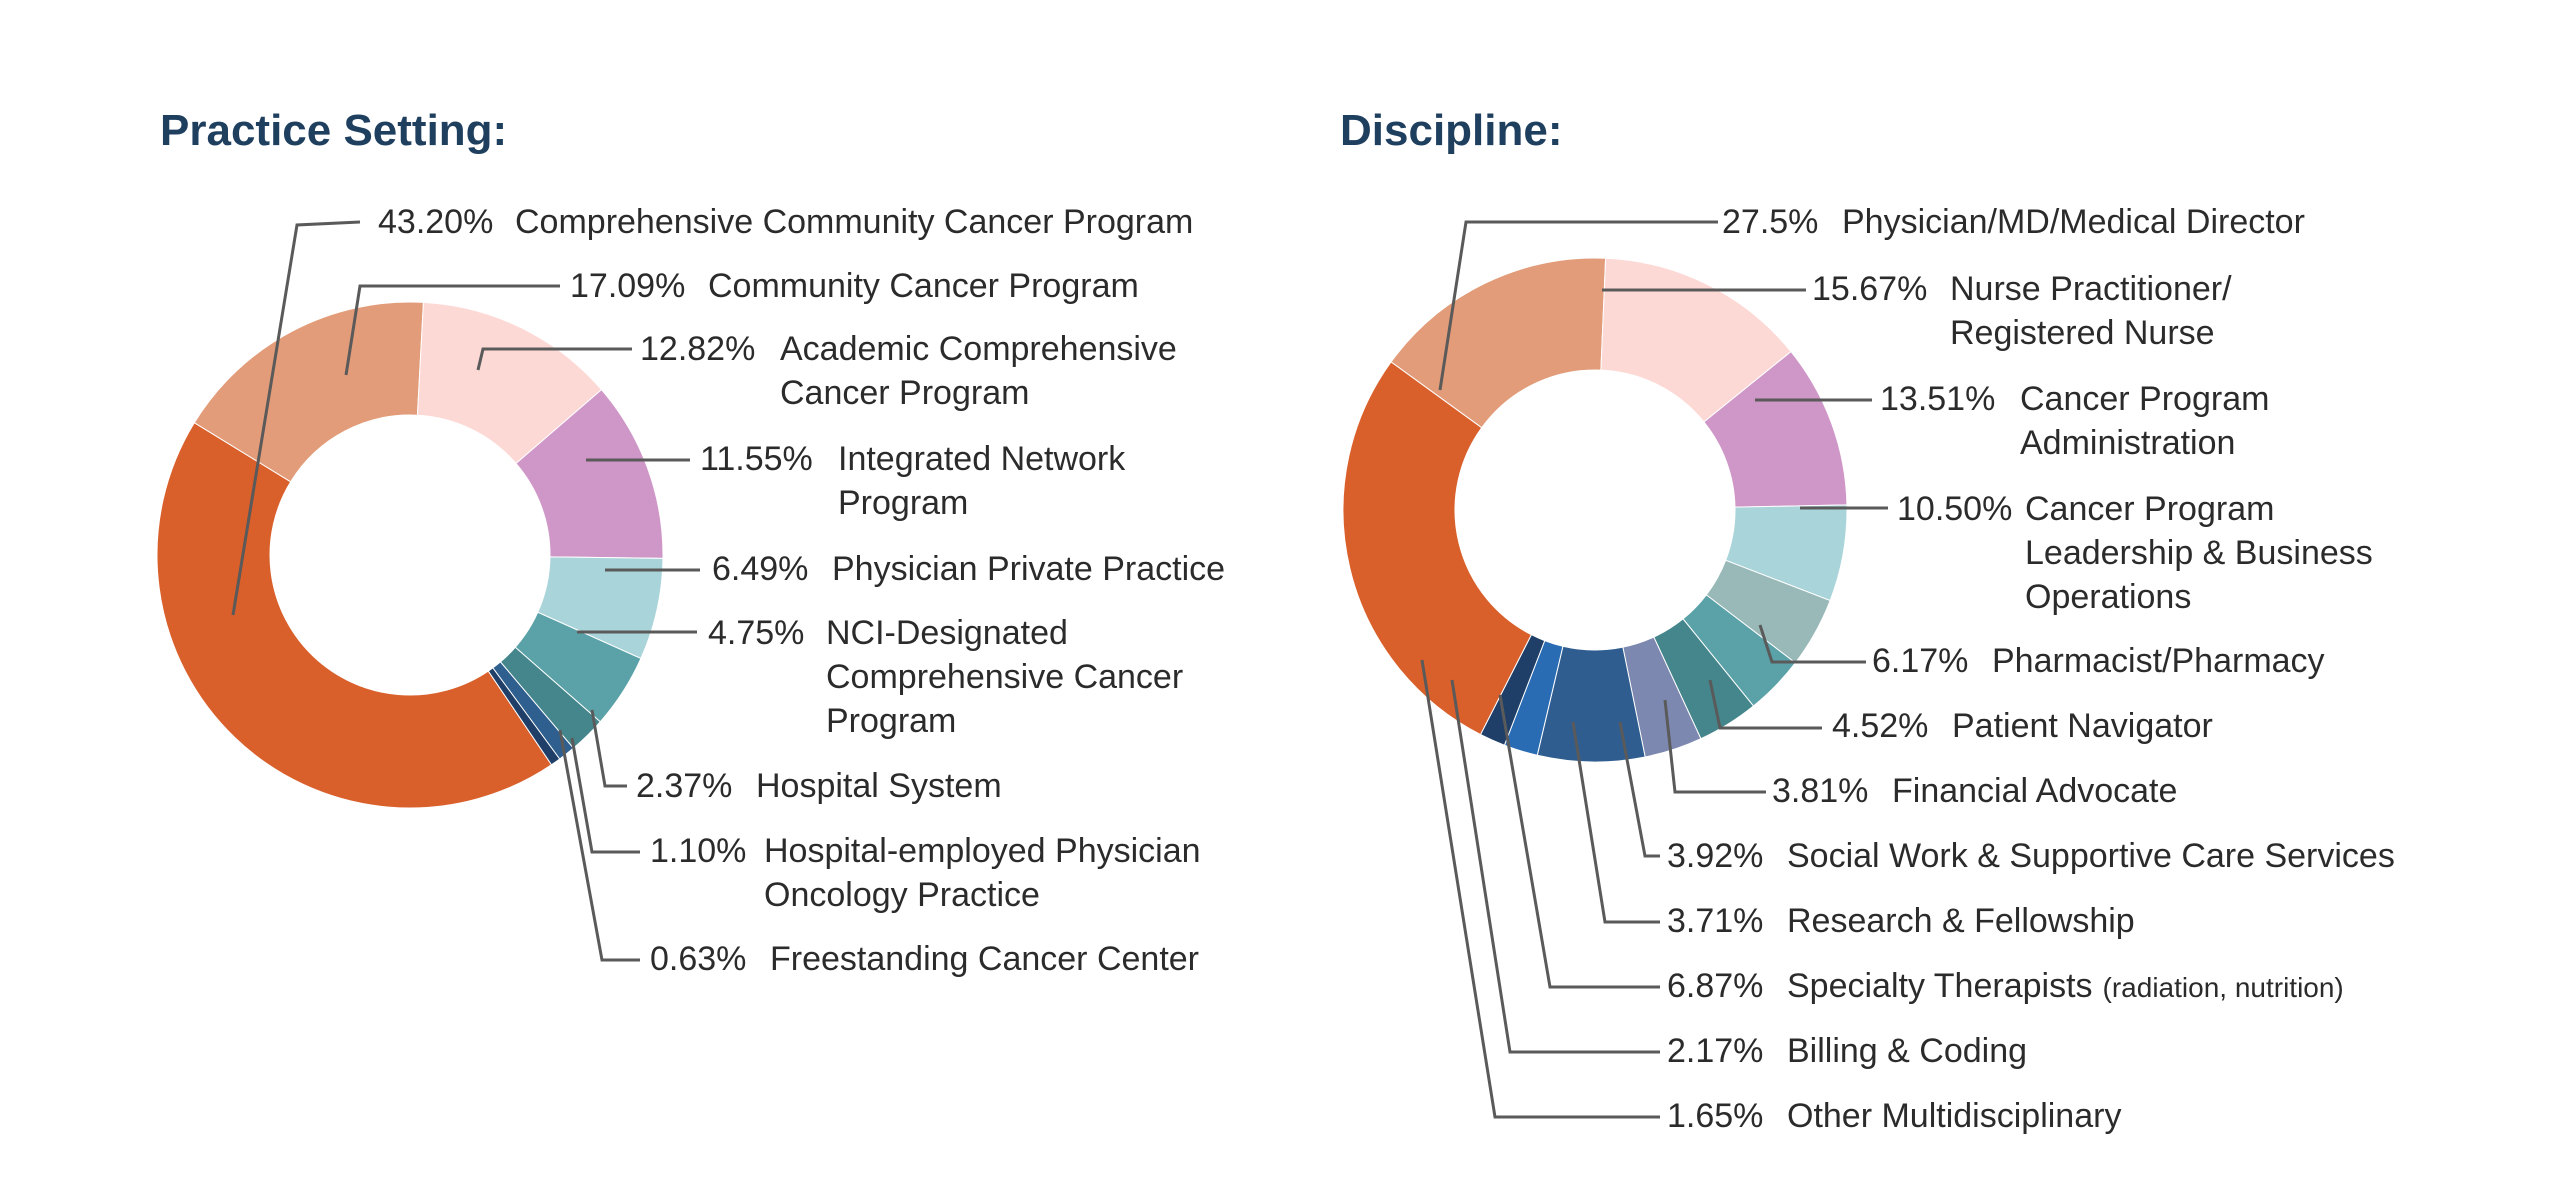  Describe the element at coordinates (627, 286) in the screenshot. I see `slice-percent: 17.09%` at that location.